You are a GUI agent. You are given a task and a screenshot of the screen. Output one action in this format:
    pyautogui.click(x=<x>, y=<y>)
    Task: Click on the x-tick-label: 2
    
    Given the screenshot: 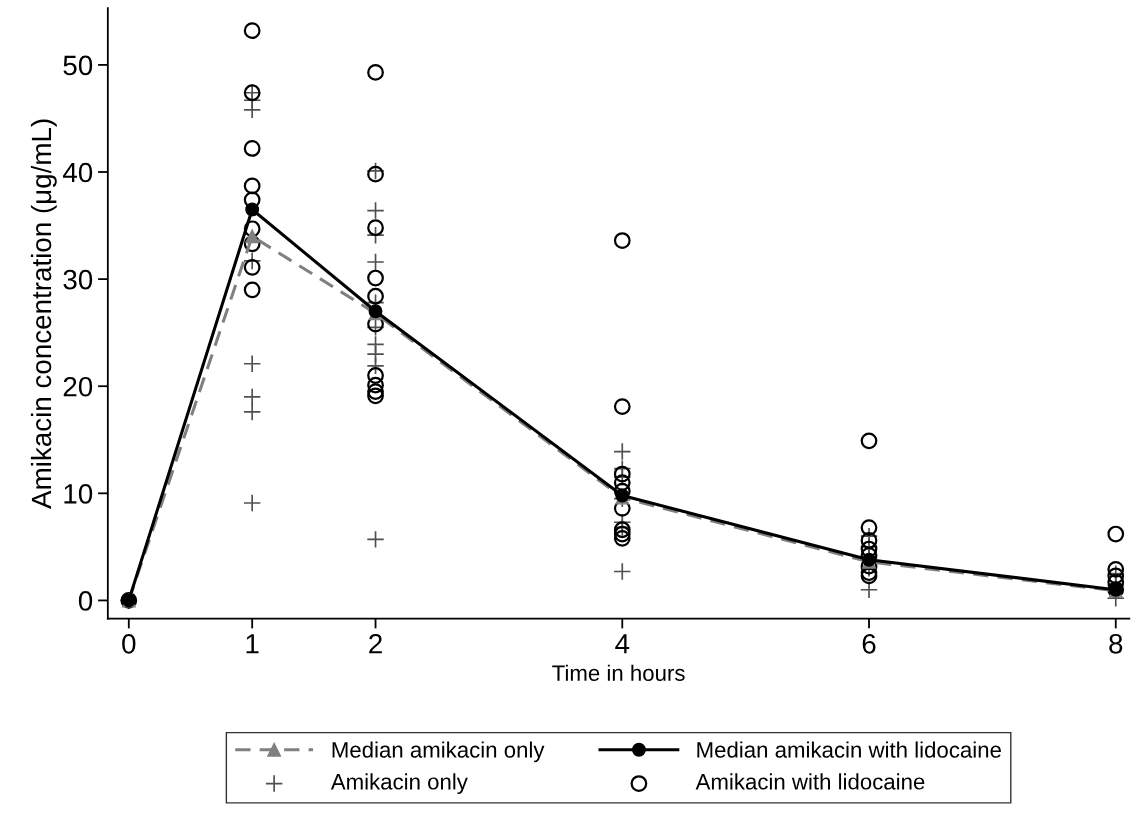 What is the action you would take?
    pyautogui.click(x=375, y=643)
    